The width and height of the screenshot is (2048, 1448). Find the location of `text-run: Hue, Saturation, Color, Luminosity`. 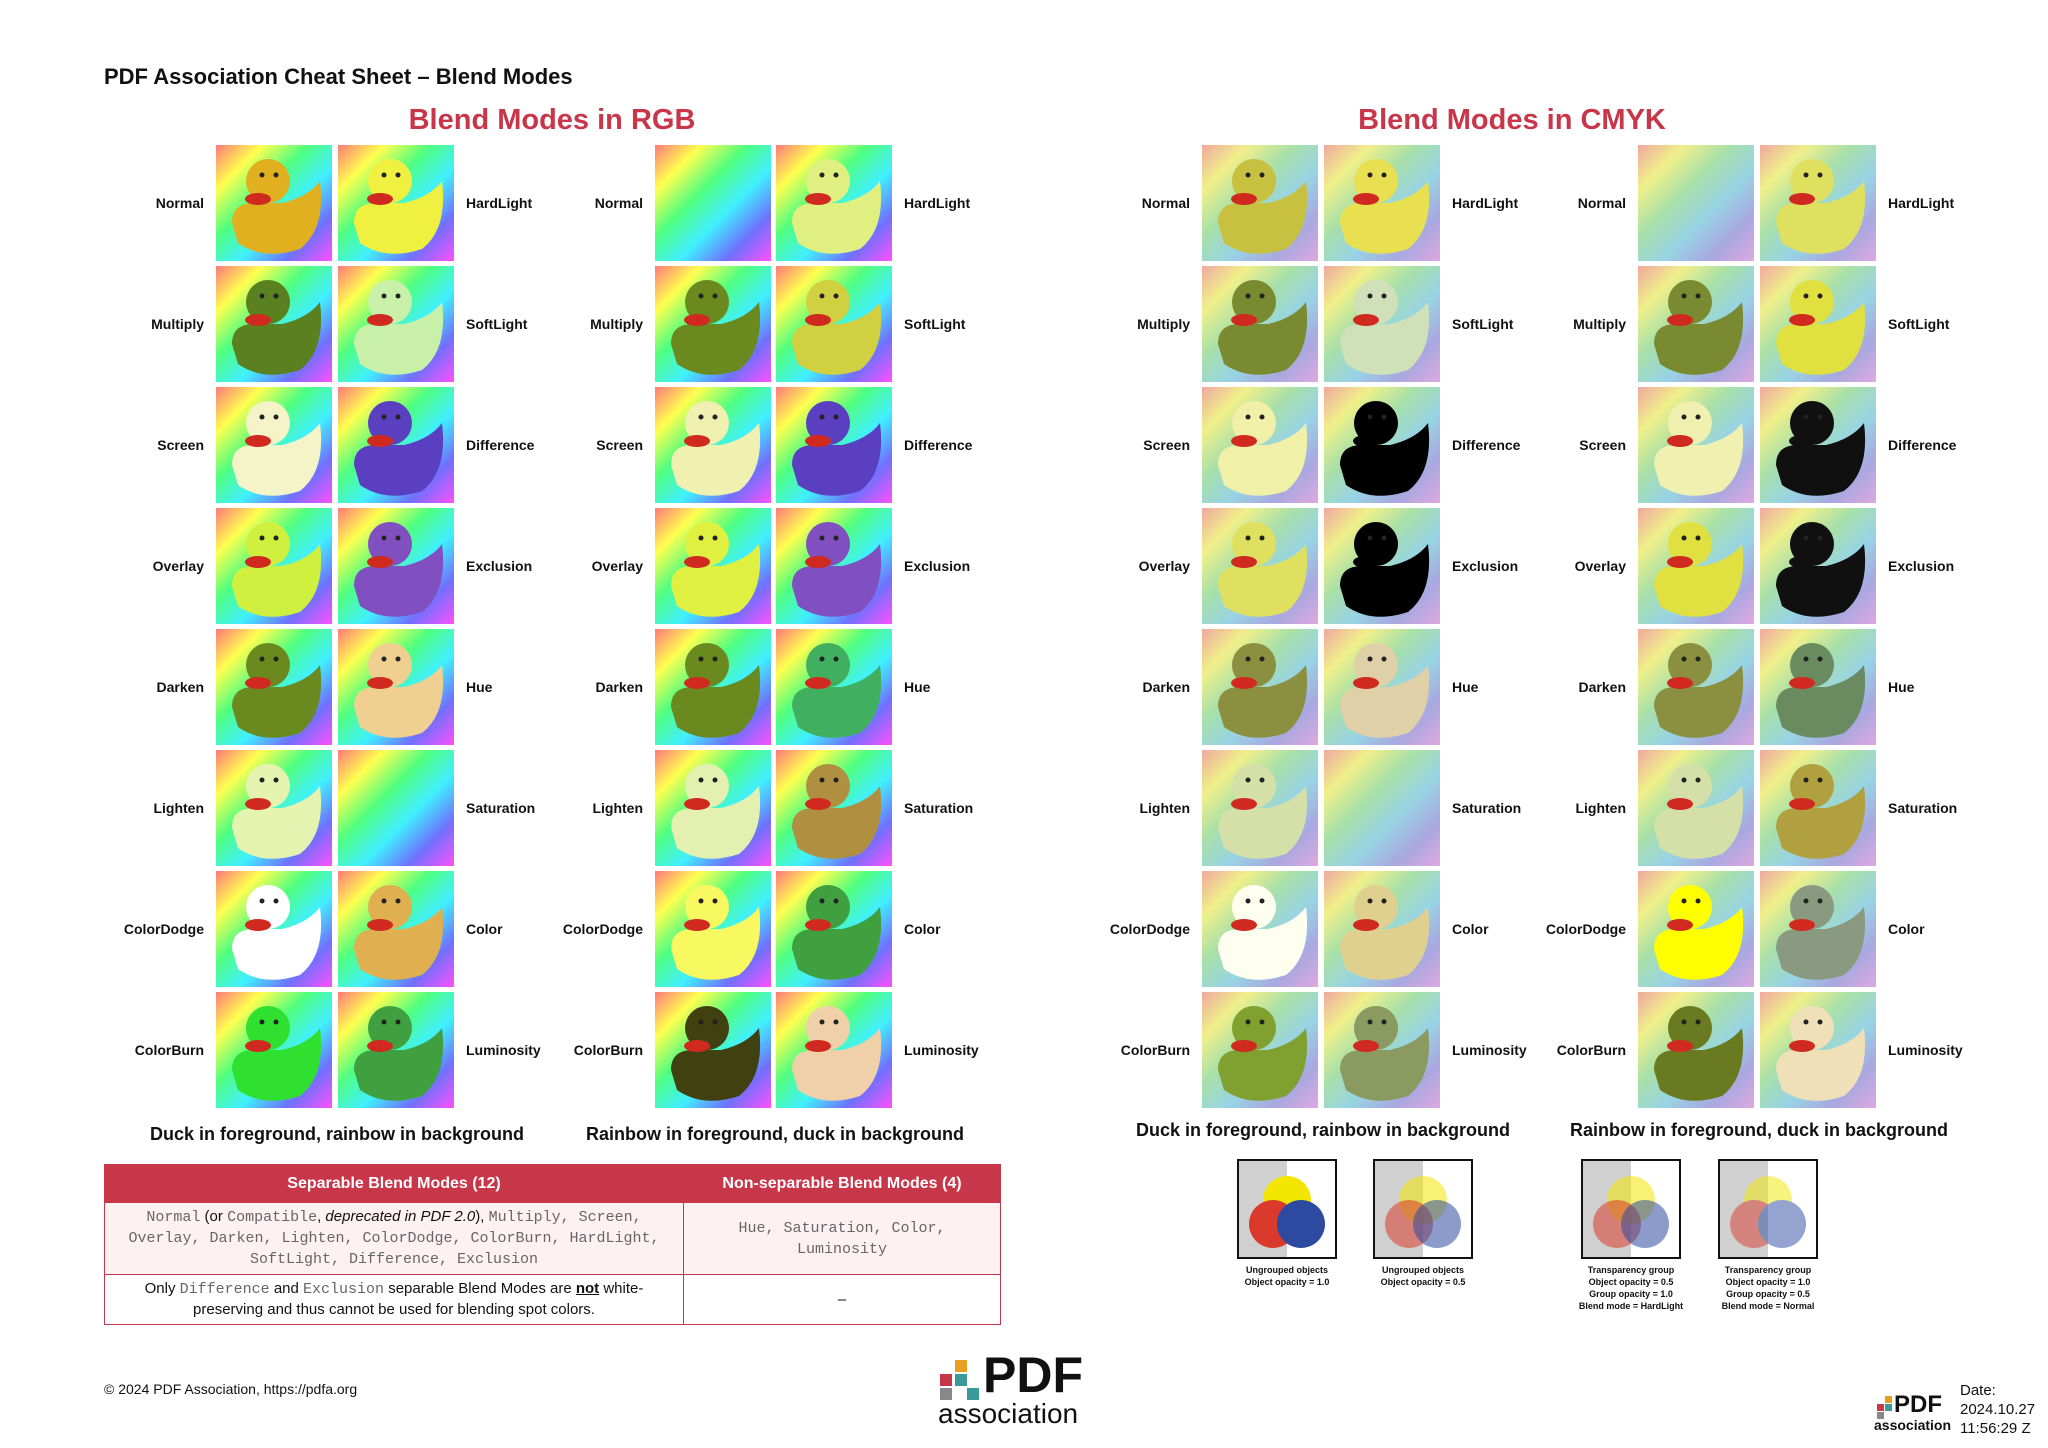

text-run: Hue, Saturation, Color, Luminosity is located at coordinates (842, 1238).